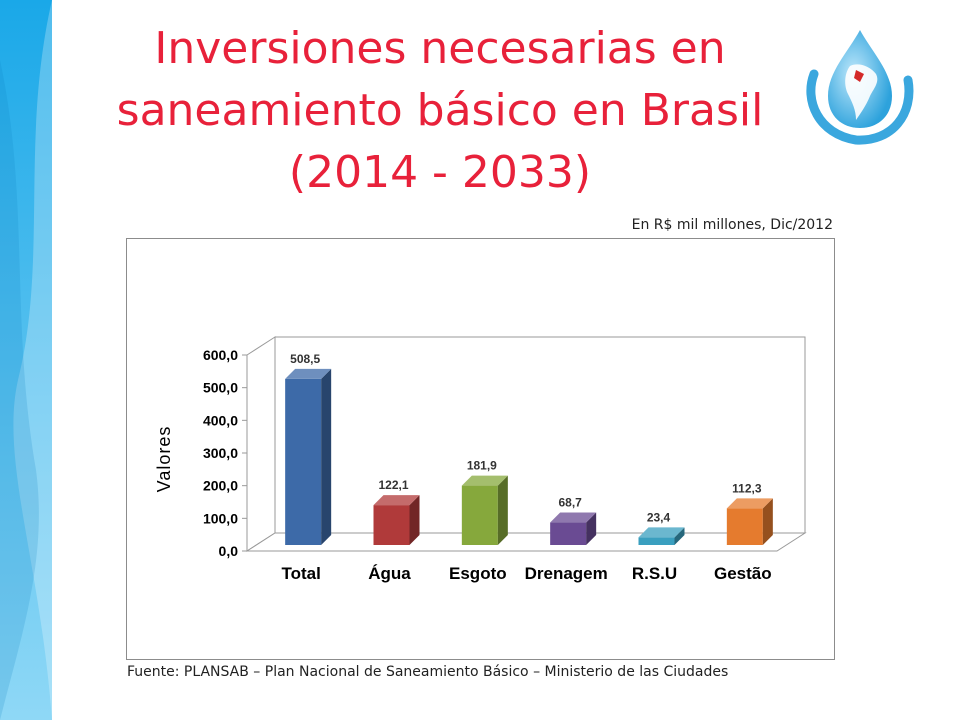 The height and width of the screenshot is (720, 960). I want to click on y-tick-label: 600,0, so click(220, 355).